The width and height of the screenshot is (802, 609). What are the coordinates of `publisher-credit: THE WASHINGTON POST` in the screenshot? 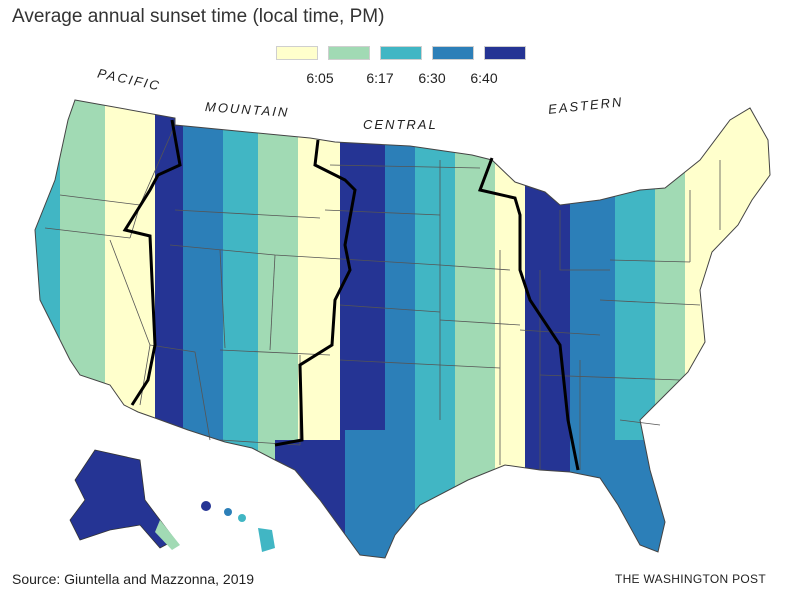 It's located at (690, 579).